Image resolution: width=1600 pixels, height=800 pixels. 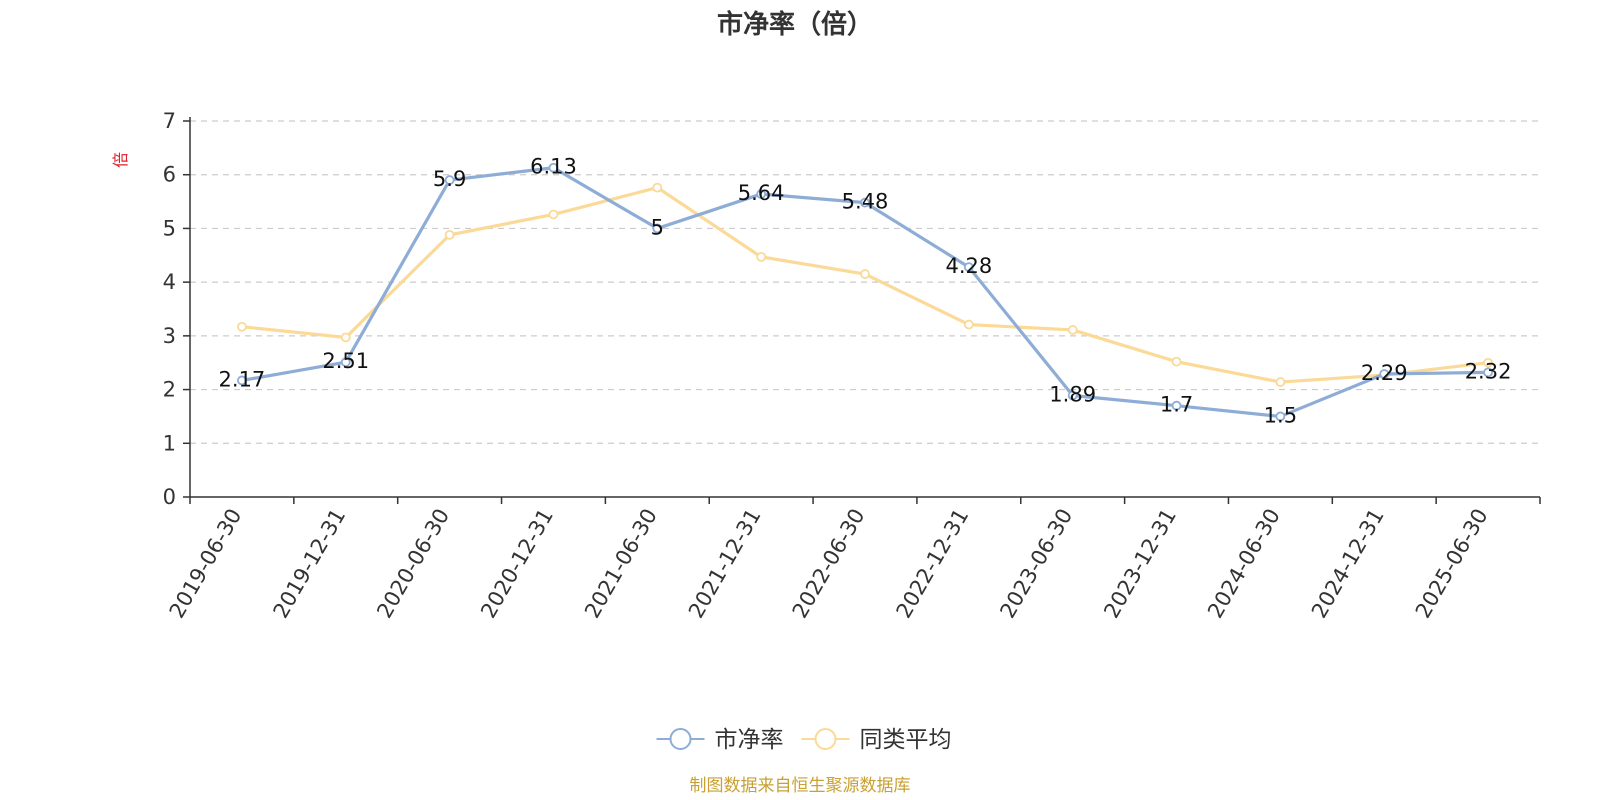 What do you see at coordinates (169, 121) in the screenshot?
I see `y-tick-label: 7` at bounding box center [169, 121].